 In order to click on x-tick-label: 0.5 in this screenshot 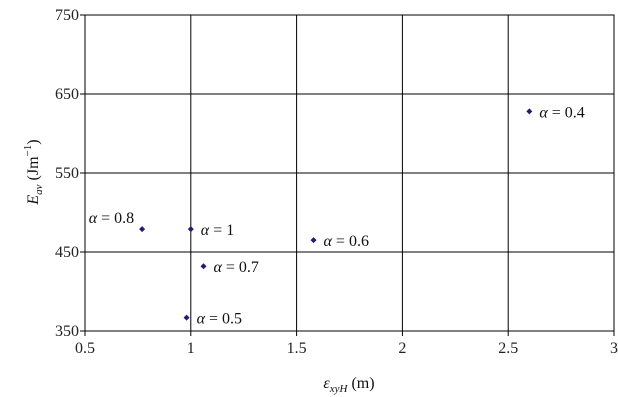, I will do `click(85, 348)`.